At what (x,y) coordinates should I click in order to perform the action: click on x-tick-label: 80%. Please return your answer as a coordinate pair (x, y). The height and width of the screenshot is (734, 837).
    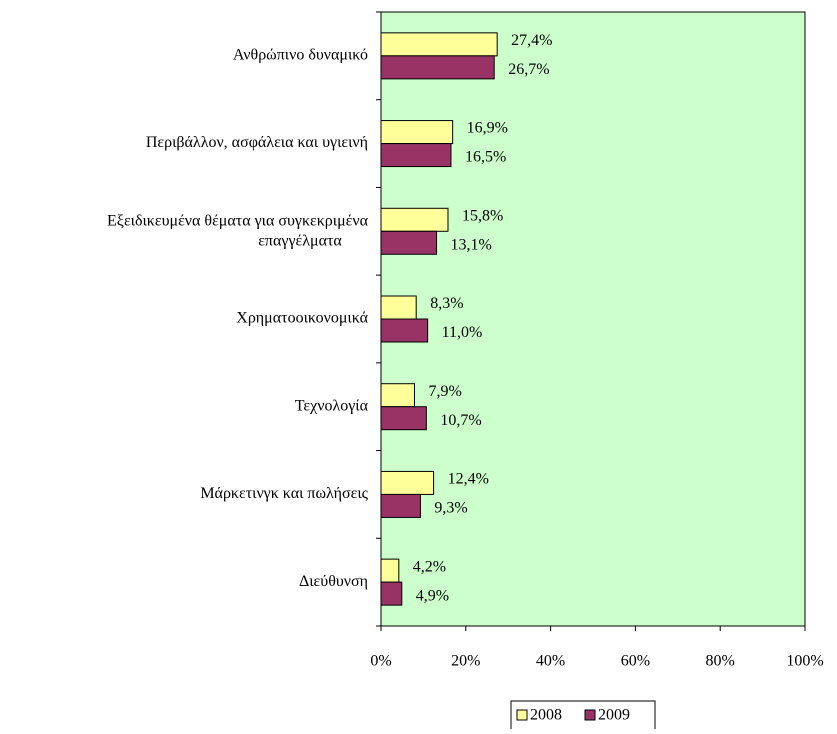
    Looking at the image, I should click on (720, 661).